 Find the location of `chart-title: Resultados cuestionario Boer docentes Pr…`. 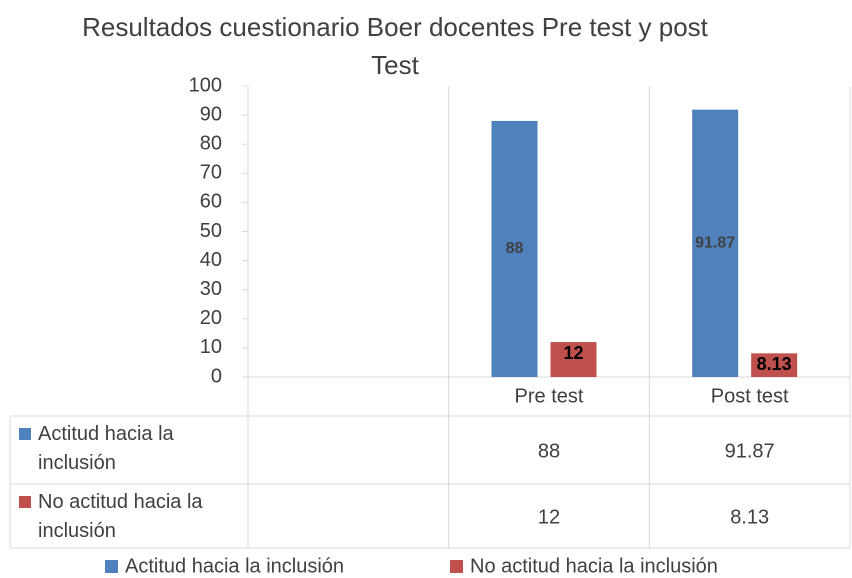

chart-title: Resultados cuestionario Boer docentes Pr… is located at coordinates (395, 46).